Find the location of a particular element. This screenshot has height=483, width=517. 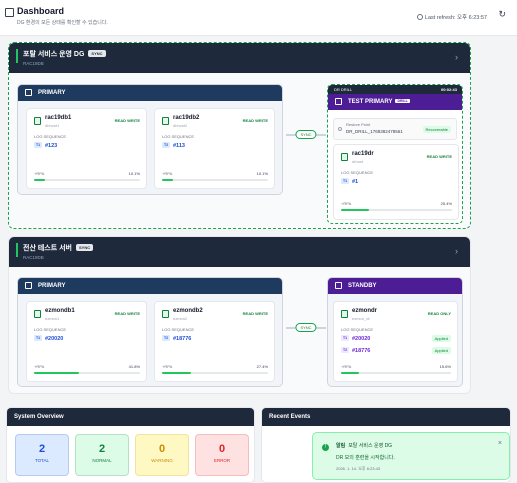

stat-label: NORMAL is located at coordinates (102, 460).